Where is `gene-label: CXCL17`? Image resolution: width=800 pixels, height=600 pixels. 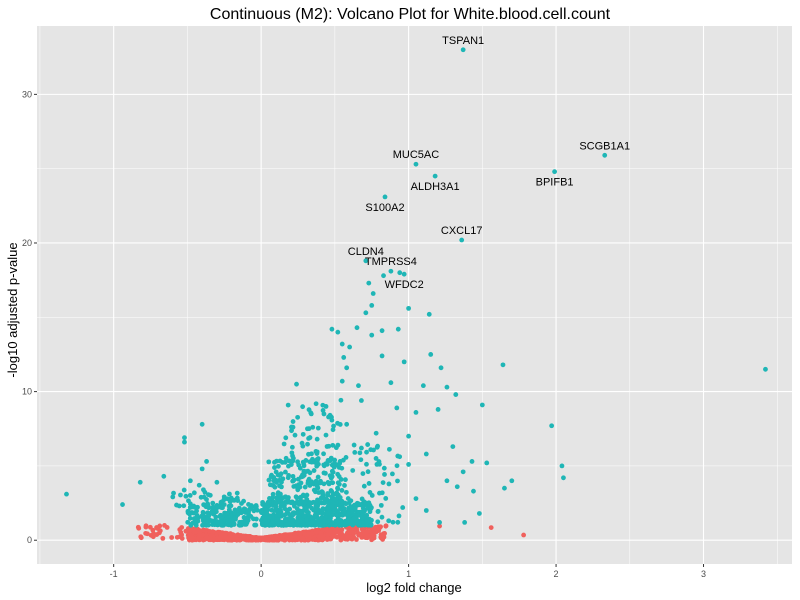 gene-label: CXCL17 is located at coordinates (462, 231).